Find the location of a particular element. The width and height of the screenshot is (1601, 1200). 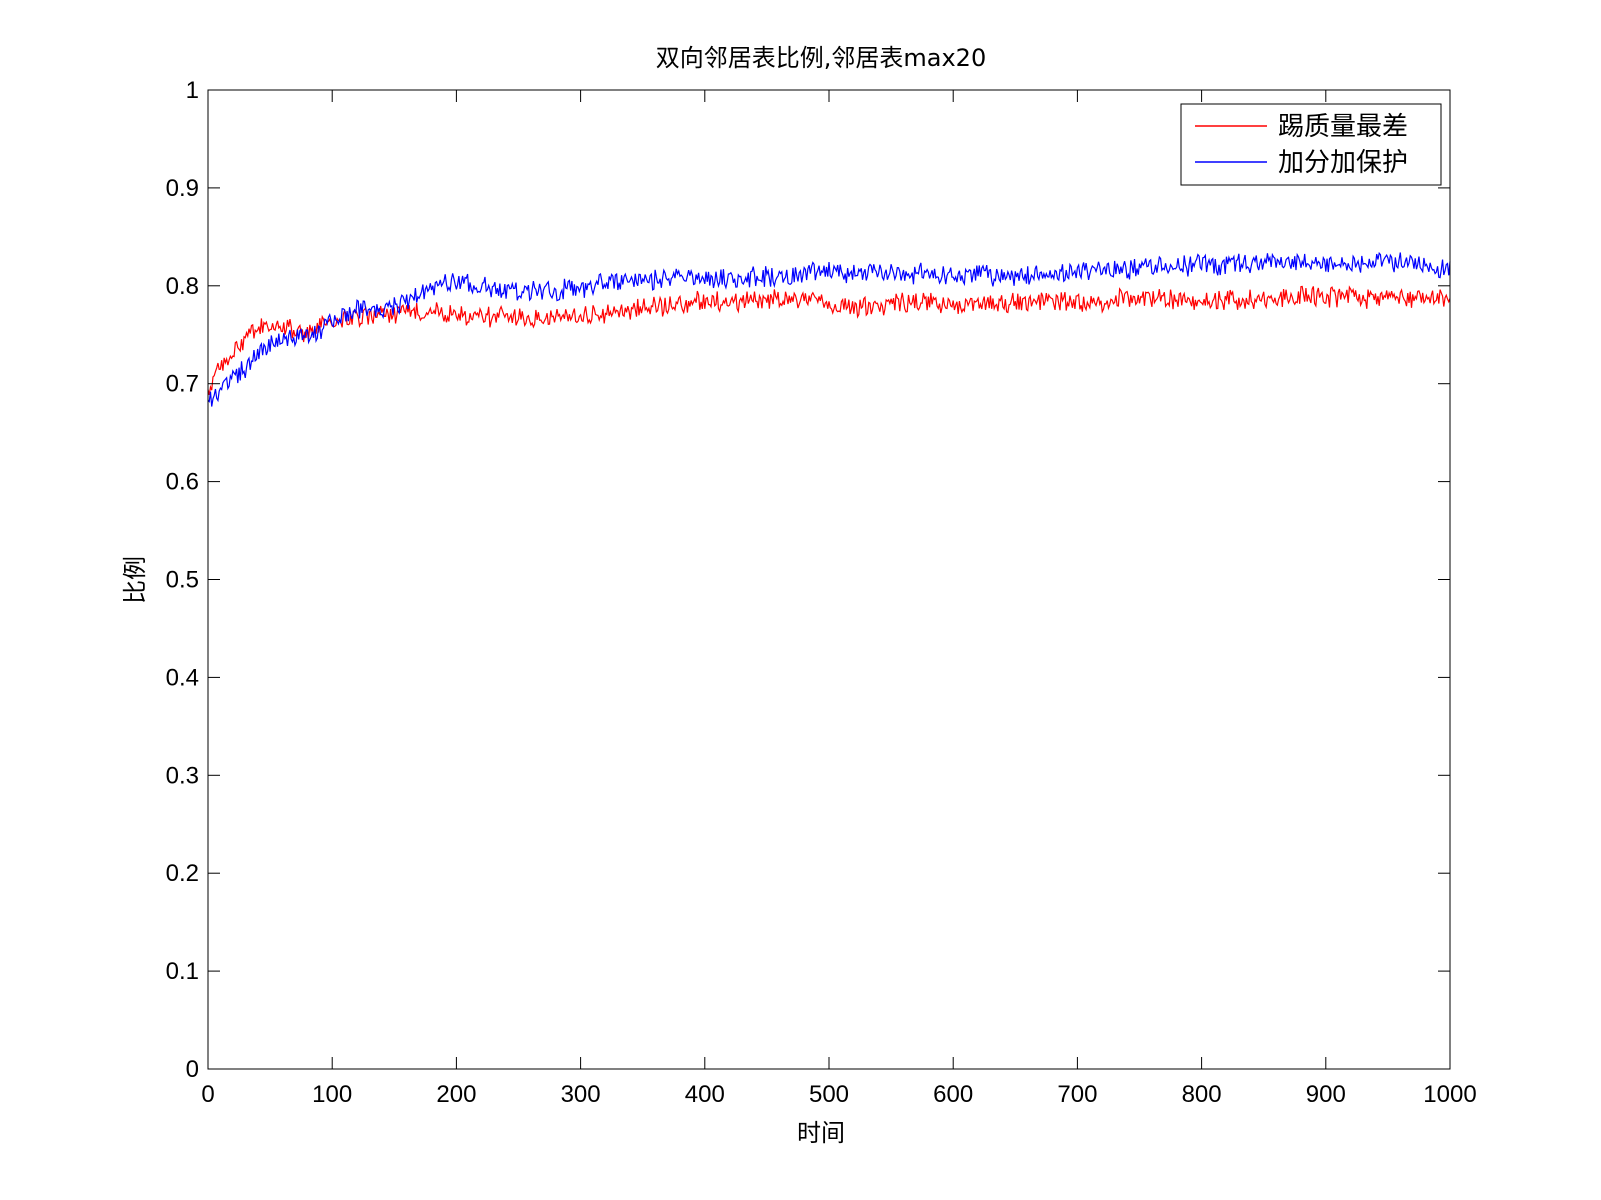

chart-title: 双向邻居表比例,邻居表max20 is located at coordinates (821, 58).